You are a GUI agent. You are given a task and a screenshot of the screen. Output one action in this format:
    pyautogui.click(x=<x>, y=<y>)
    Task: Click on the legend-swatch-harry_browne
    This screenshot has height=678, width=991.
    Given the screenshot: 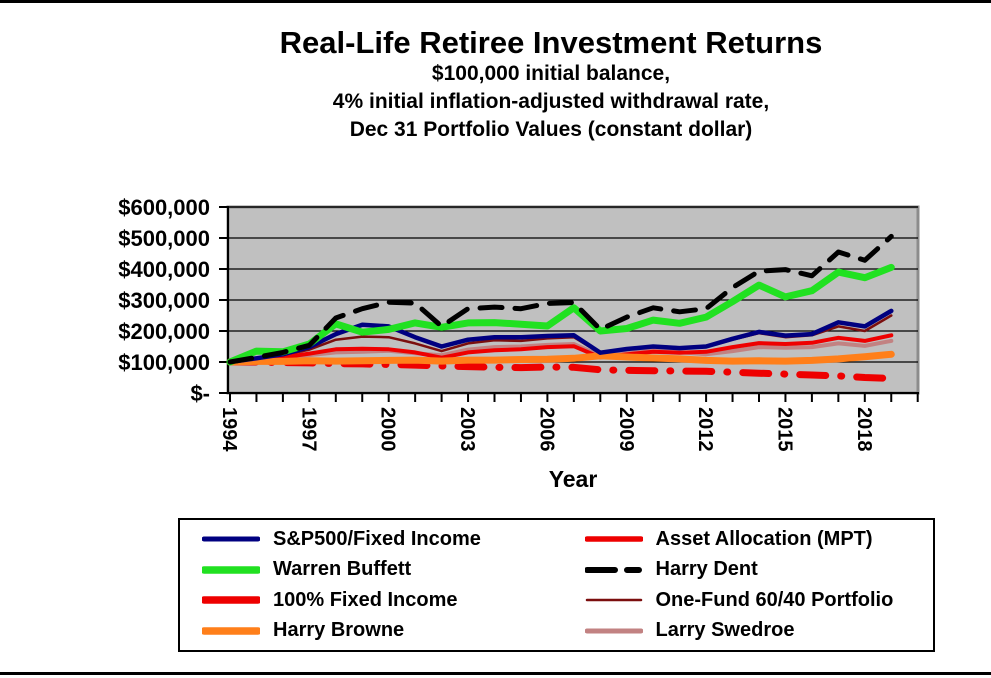 What is the action you would take?
    pyautogui.click(x=231, y=631)
    